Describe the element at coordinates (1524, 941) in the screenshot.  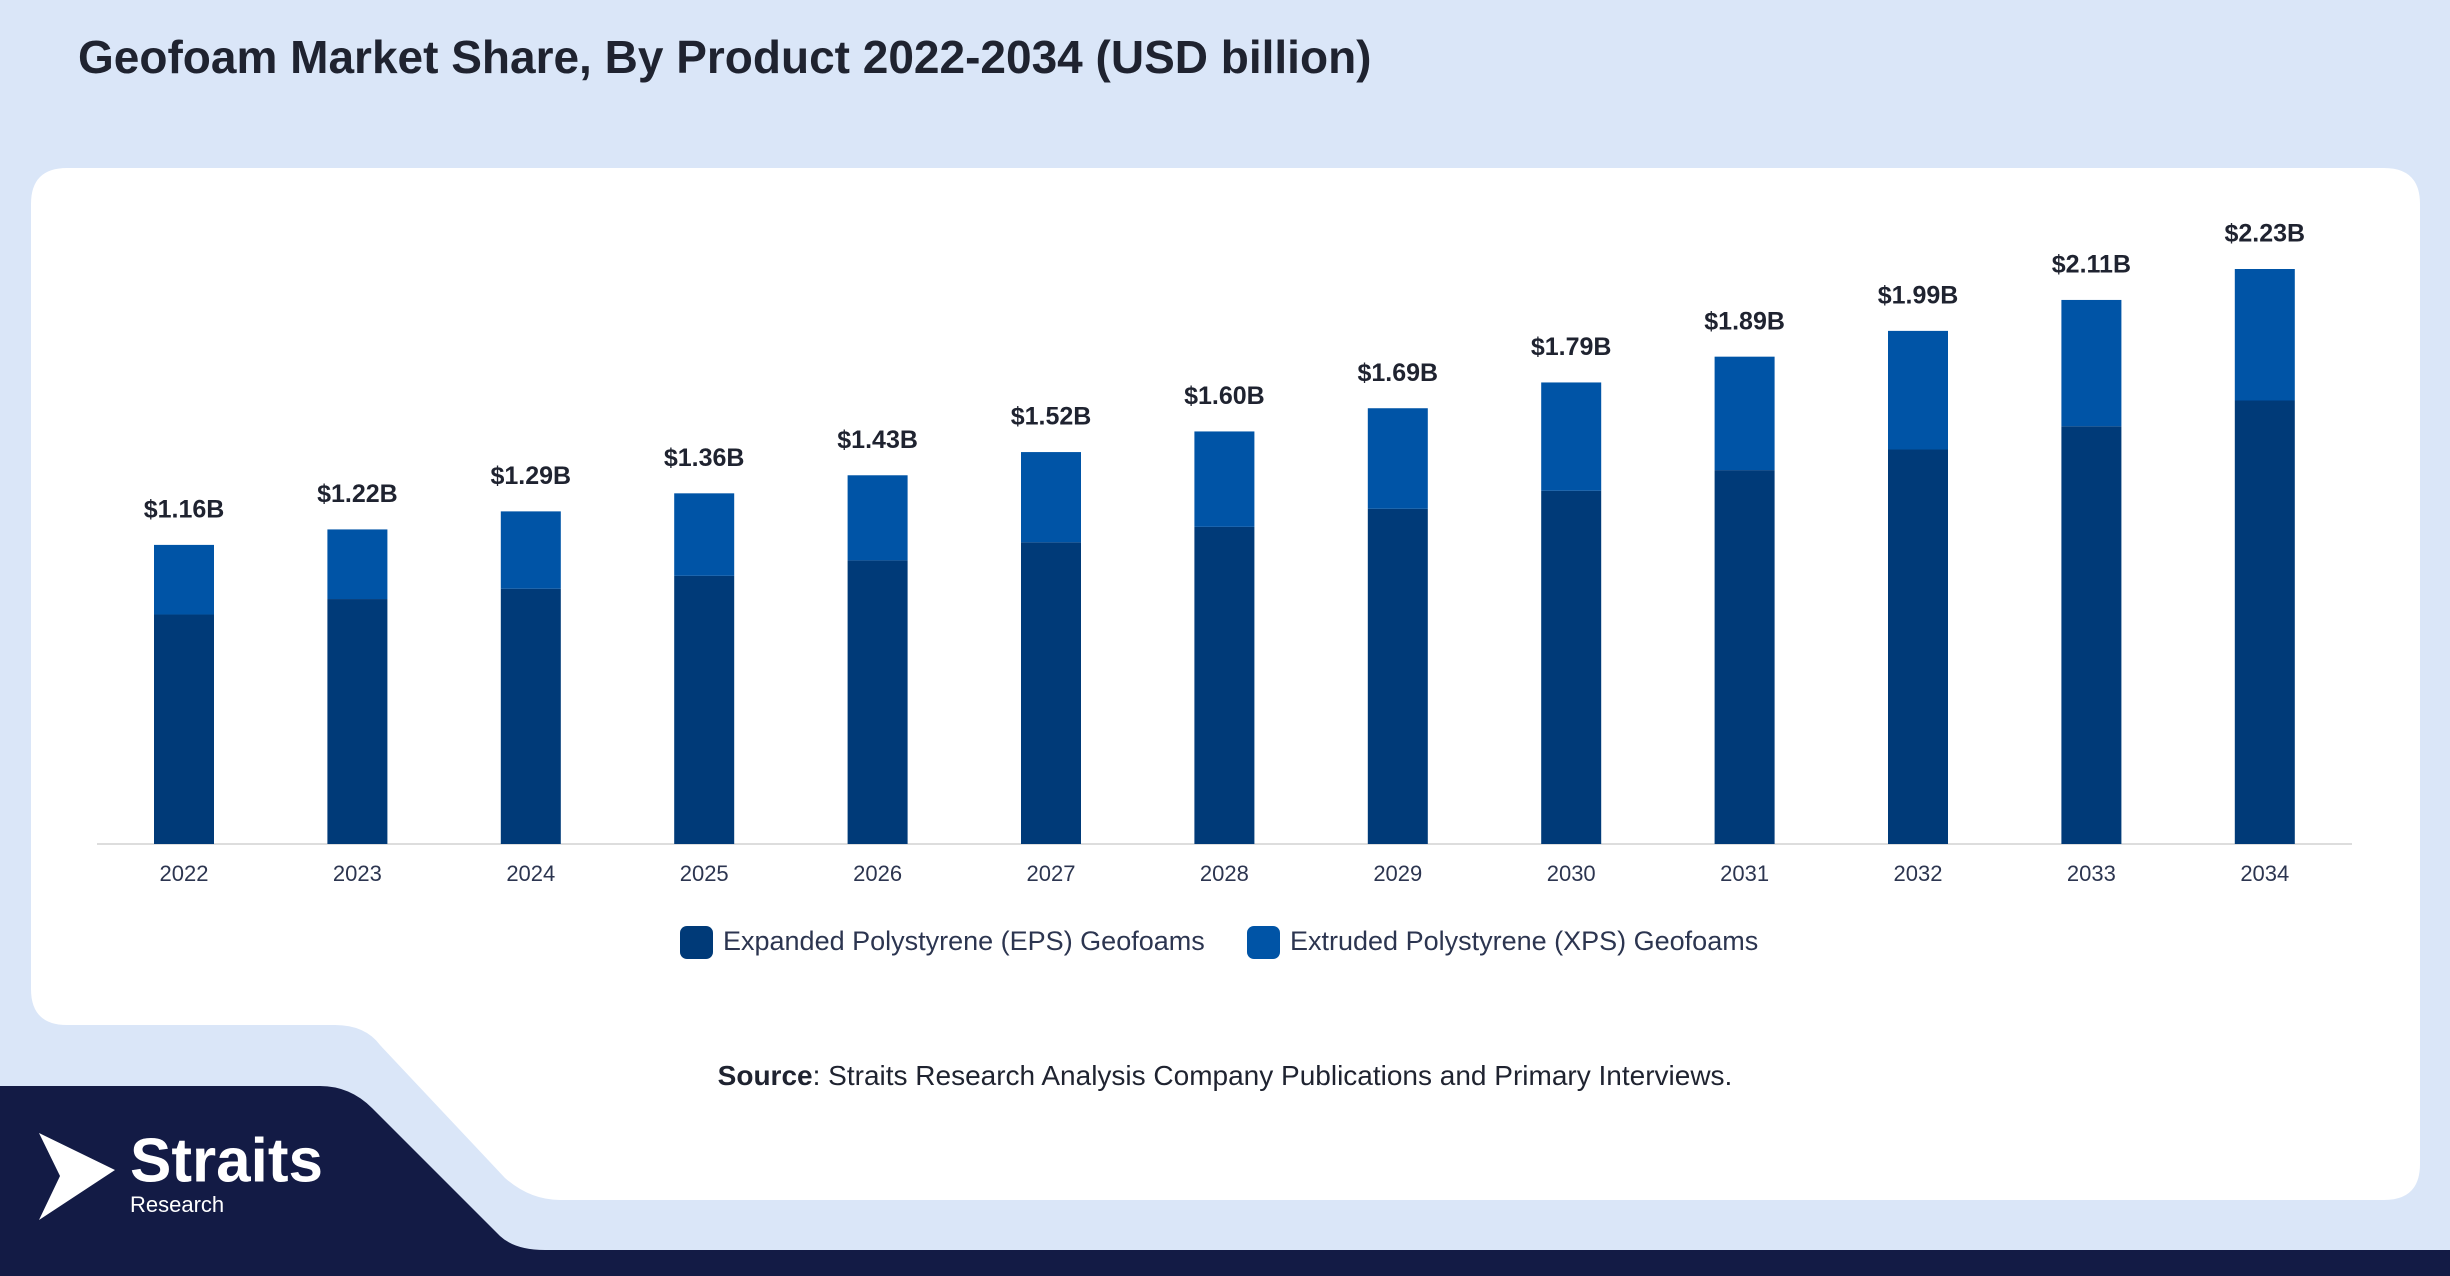
I see `legend-label: Extruded Polystyrene (XPS) Geofoams` at that location.